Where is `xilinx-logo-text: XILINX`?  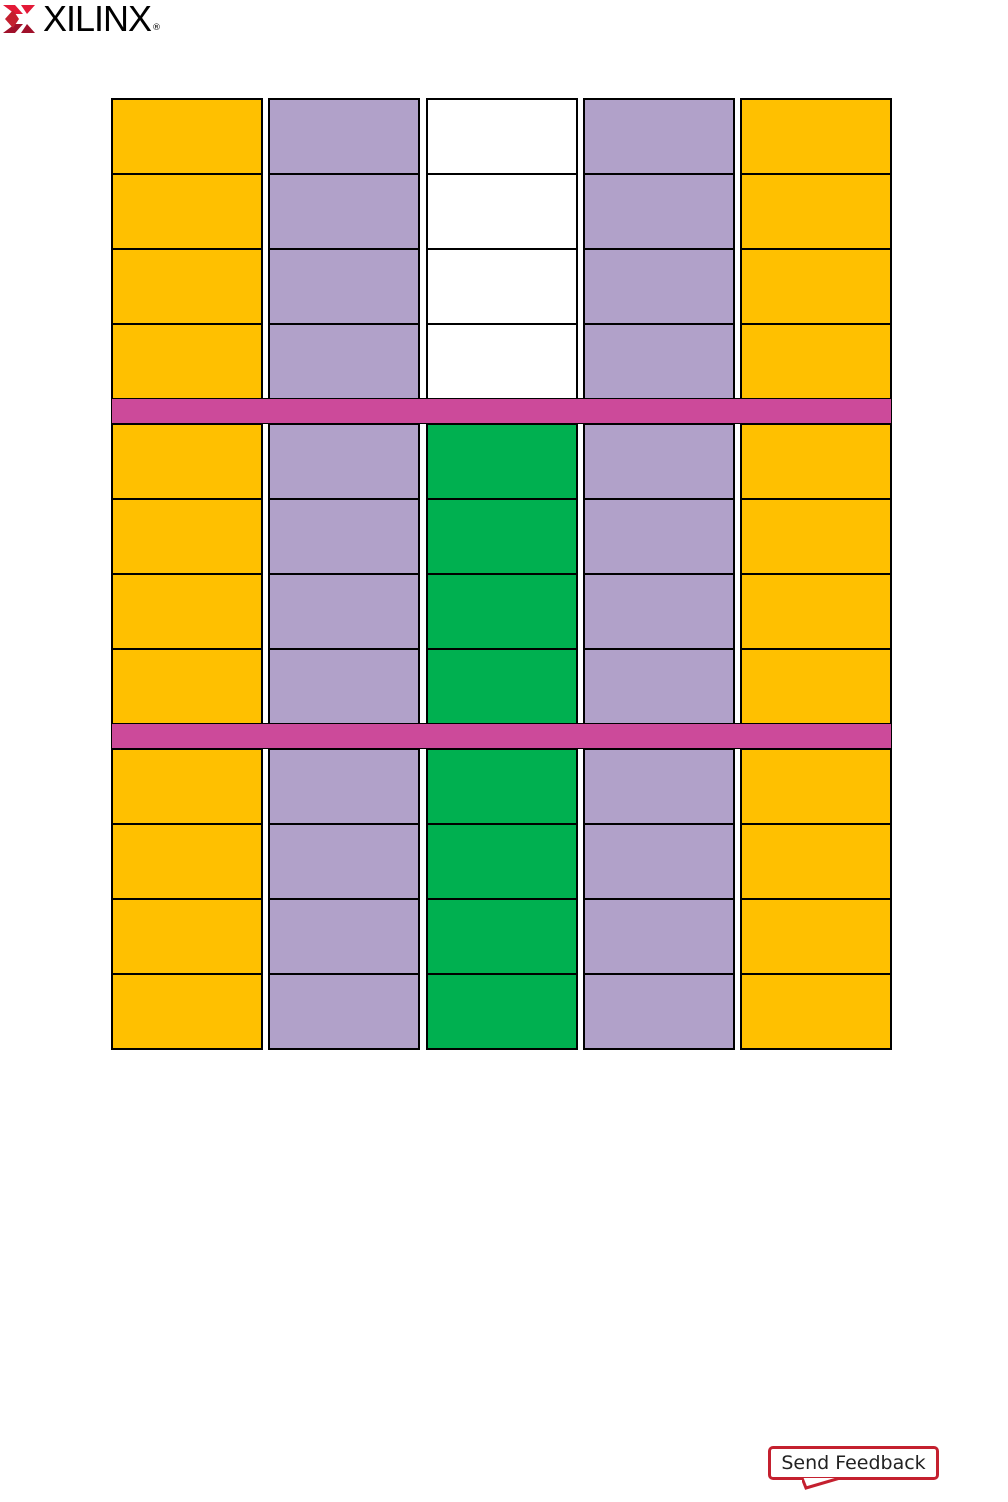 xilinx-logo-text: XILINX is located at coordinates (97, 19).